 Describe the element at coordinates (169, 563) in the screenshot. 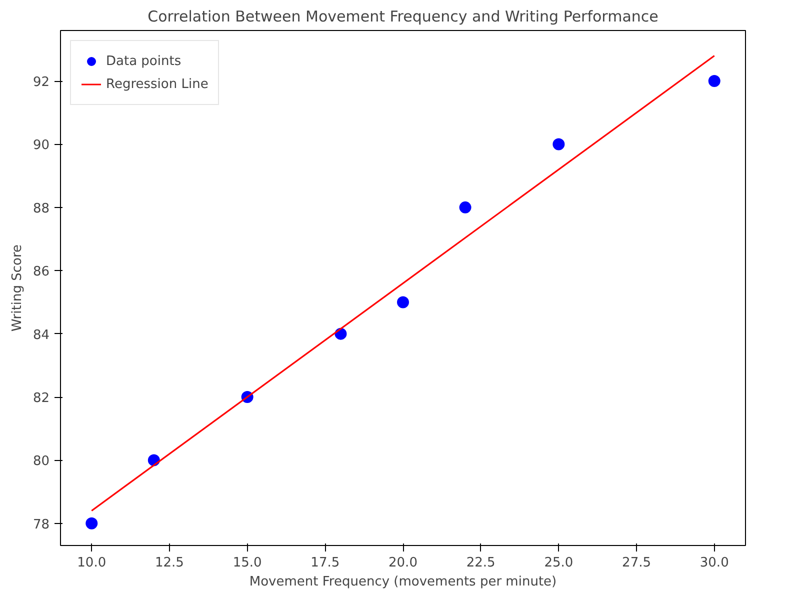

I see `x-tick-label: 12.5` at that location.